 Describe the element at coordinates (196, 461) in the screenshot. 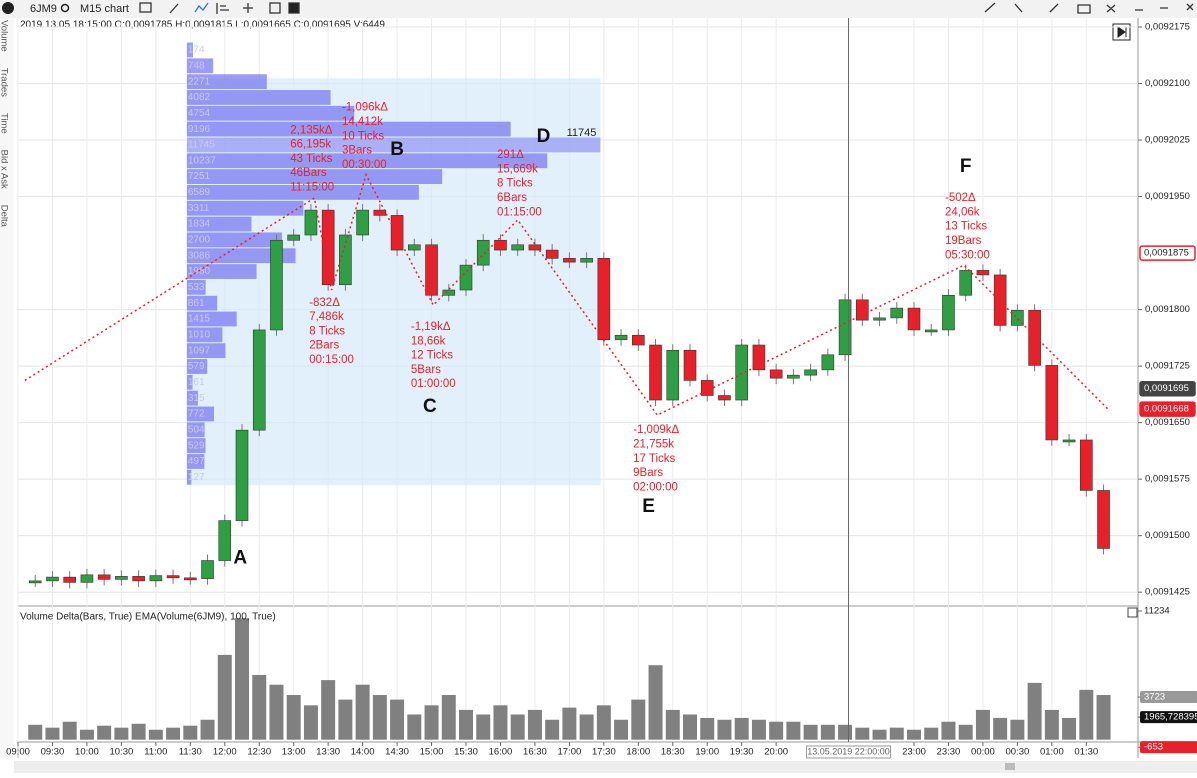

I see `profile-label: 497` at that location.